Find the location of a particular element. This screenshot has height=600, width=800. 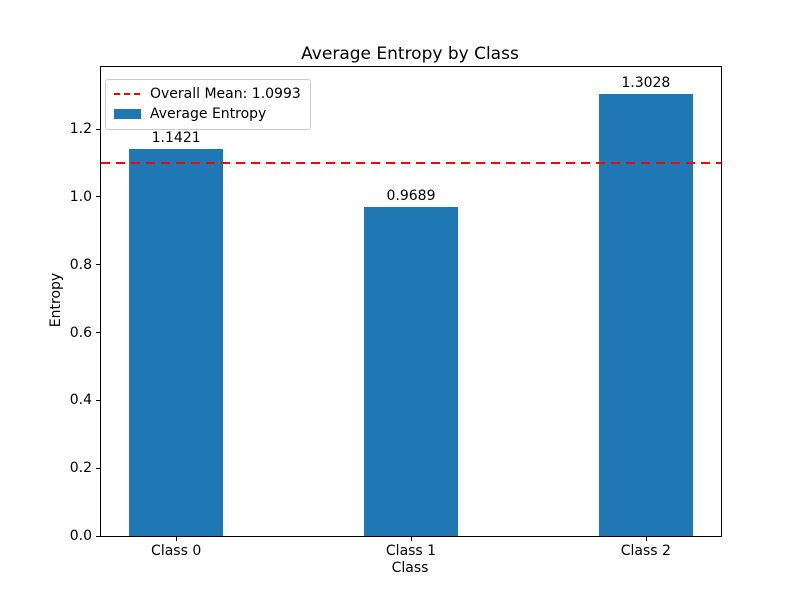

x-tick-label: Class 1 is located at coordinates (411, 551).